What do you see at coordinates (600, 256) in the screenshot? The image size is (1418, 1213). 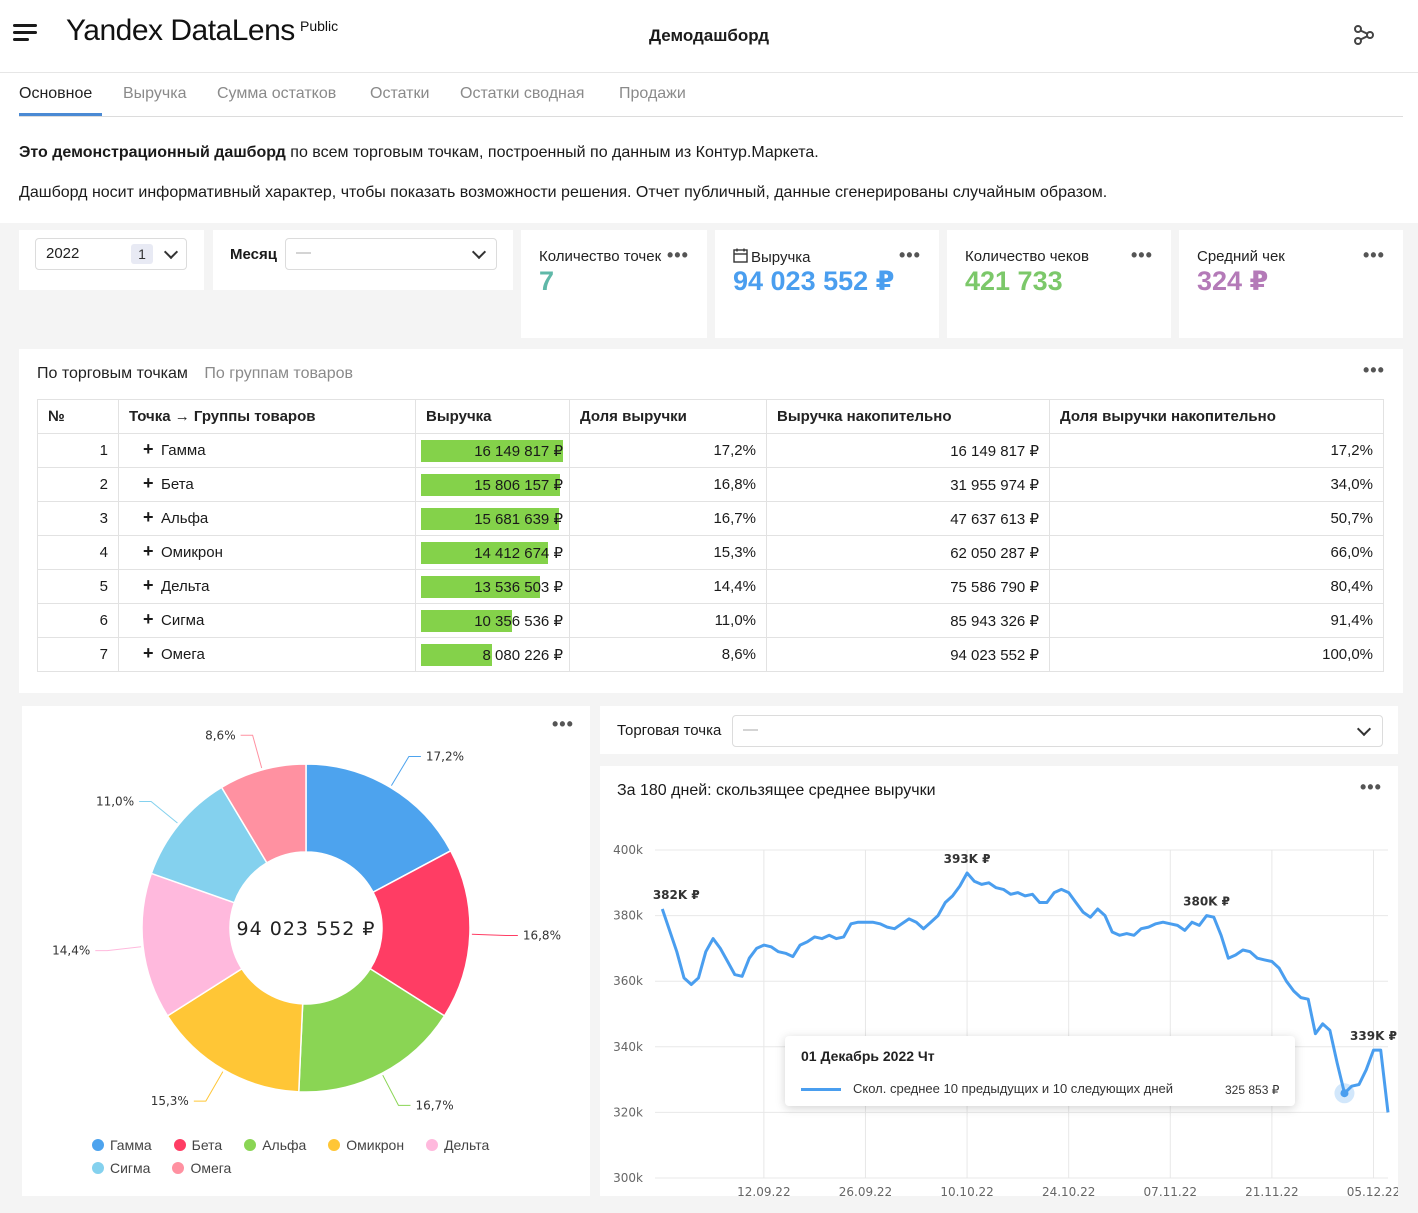 I see `kpi-label: Количество точек` at bounding box center [600, 256].